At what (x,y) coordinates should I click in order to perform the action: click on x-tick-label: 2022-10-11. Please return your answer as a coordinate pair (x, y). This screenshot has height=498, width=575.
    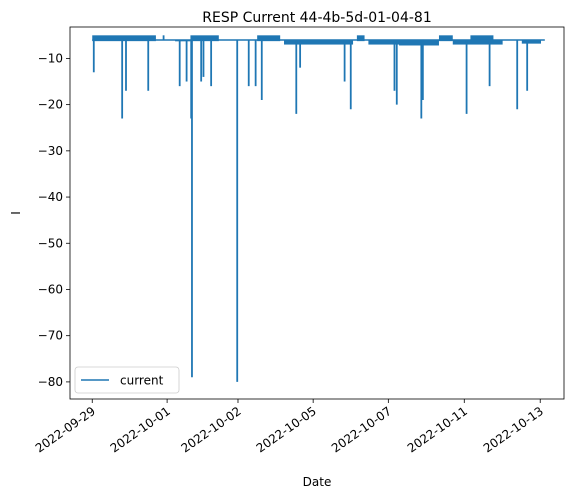
    Looking at the image, I should click on (437, 429).